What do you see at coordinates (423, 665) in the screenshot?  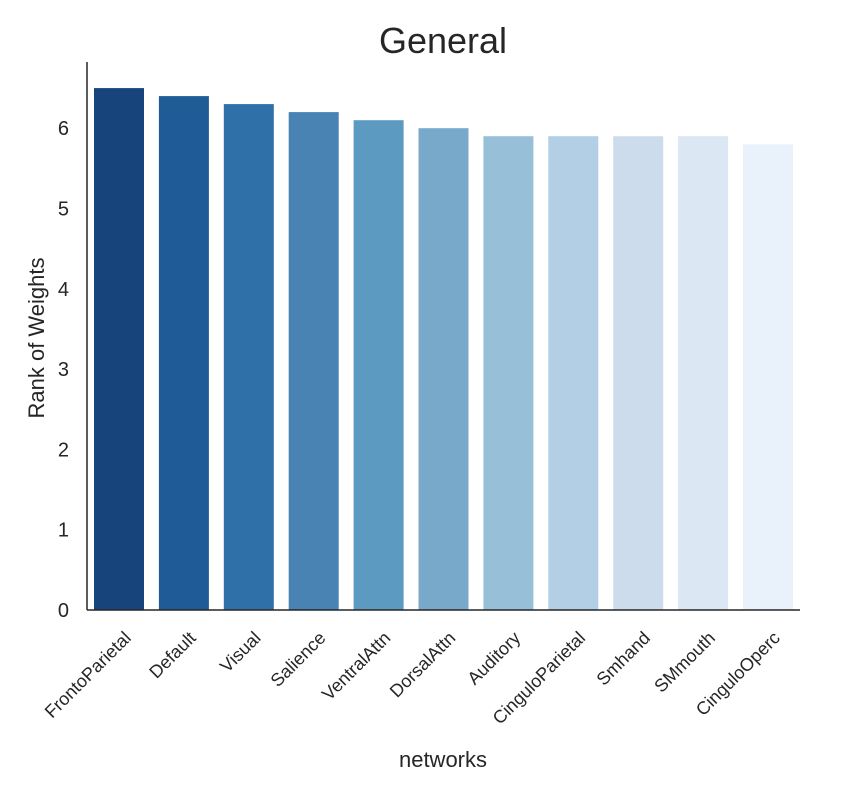 I see `x-tick-label-dorsalattn: DorsalAttn` at bounding box center [423, 665].